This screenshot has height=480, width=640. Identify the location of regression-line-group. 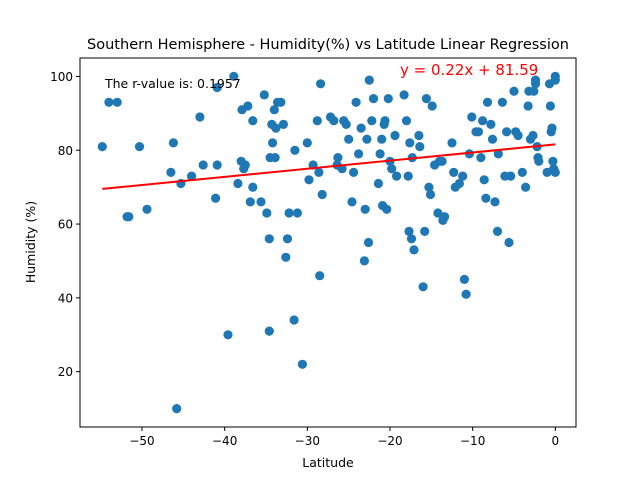
(329, 166).